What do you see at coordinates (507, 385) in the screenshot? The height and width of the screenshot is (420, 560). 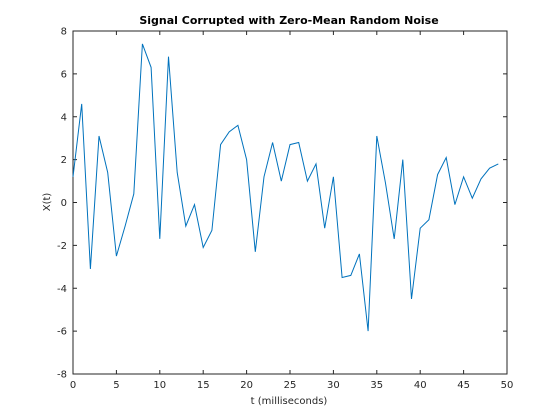 I see `x-tick-label: 50` at bounding box center [507, 385].